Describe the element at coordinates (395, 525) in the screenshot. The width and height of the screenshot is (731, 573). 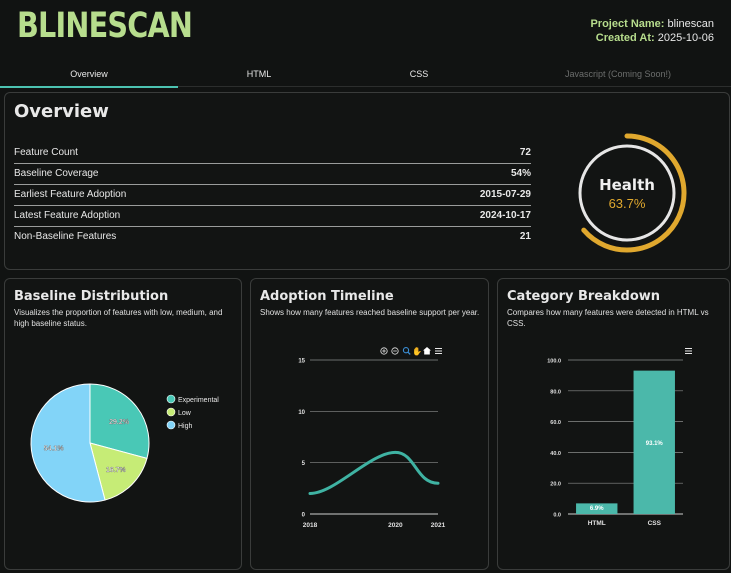
I see `x-tick-label: 2020` at that location.